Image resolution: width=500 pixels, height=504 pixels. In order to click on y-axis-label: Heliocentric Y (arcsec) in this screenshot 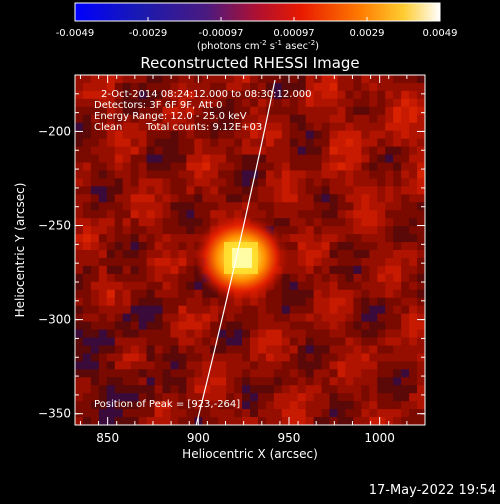, I will do `click(20, 250)`.